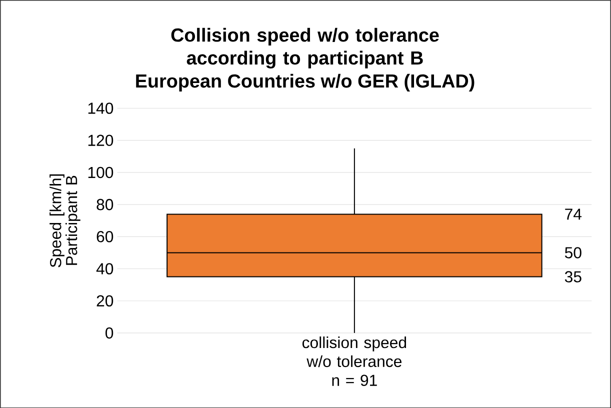 This screenshot has height=408, width=611. Describe the element at coordinates (305, 48) in the screenshot. I see `chart-title: Collision speed w/o tolerance according to participant B` at that location.